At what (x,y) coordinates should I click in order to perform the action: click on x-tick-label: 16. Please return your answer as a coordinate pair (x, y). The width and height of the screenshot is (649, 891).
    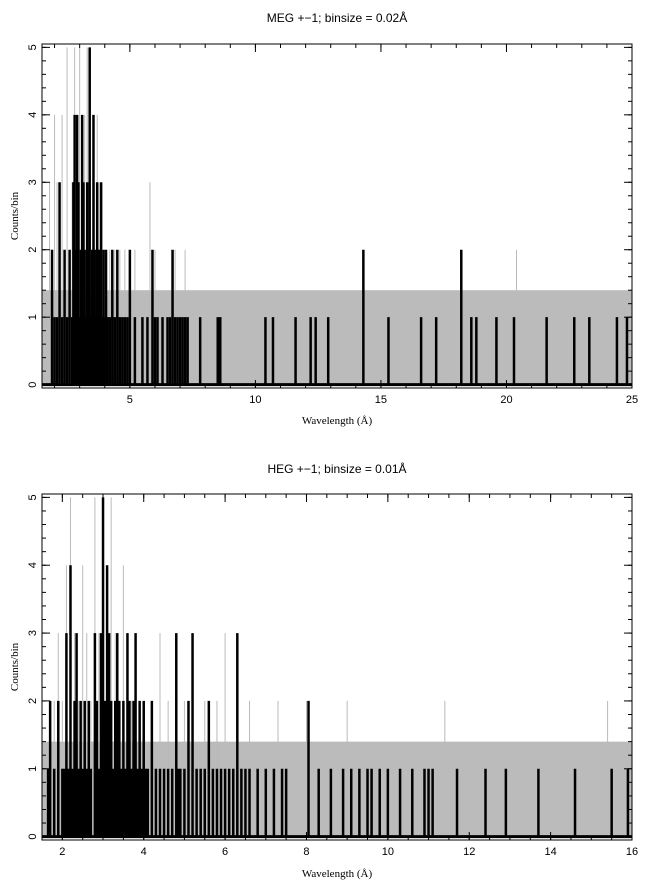
    Looking at the image, I should click on (632, 852).